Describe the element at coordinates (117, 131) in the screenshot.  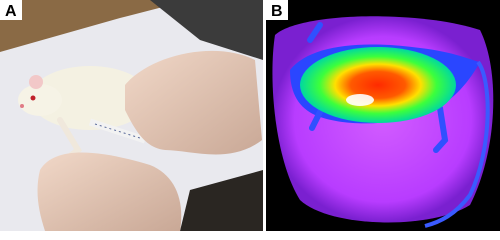
I see `syringe` at that location.